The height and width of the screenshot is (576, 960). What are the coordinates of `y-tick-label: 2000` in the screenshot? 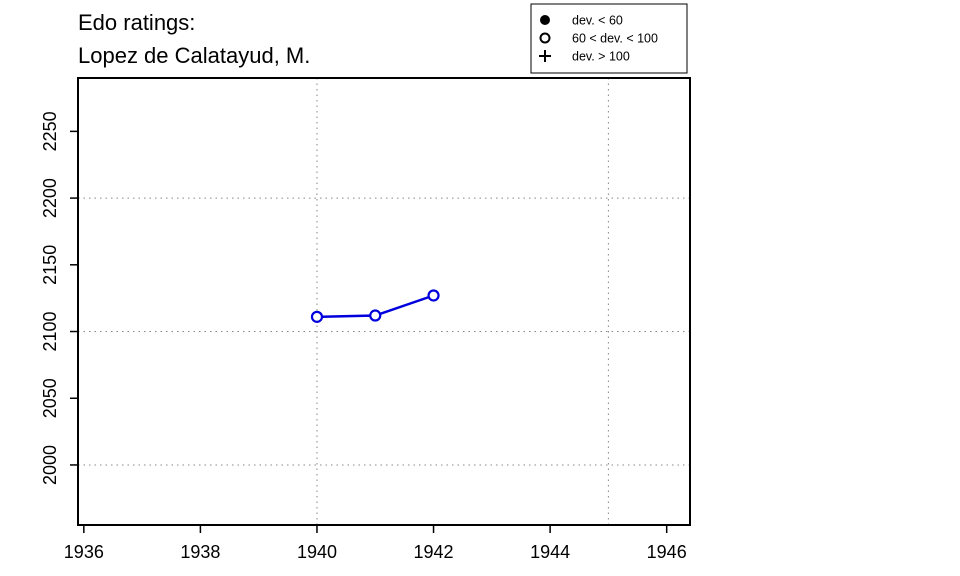 It's located at (50, 465).